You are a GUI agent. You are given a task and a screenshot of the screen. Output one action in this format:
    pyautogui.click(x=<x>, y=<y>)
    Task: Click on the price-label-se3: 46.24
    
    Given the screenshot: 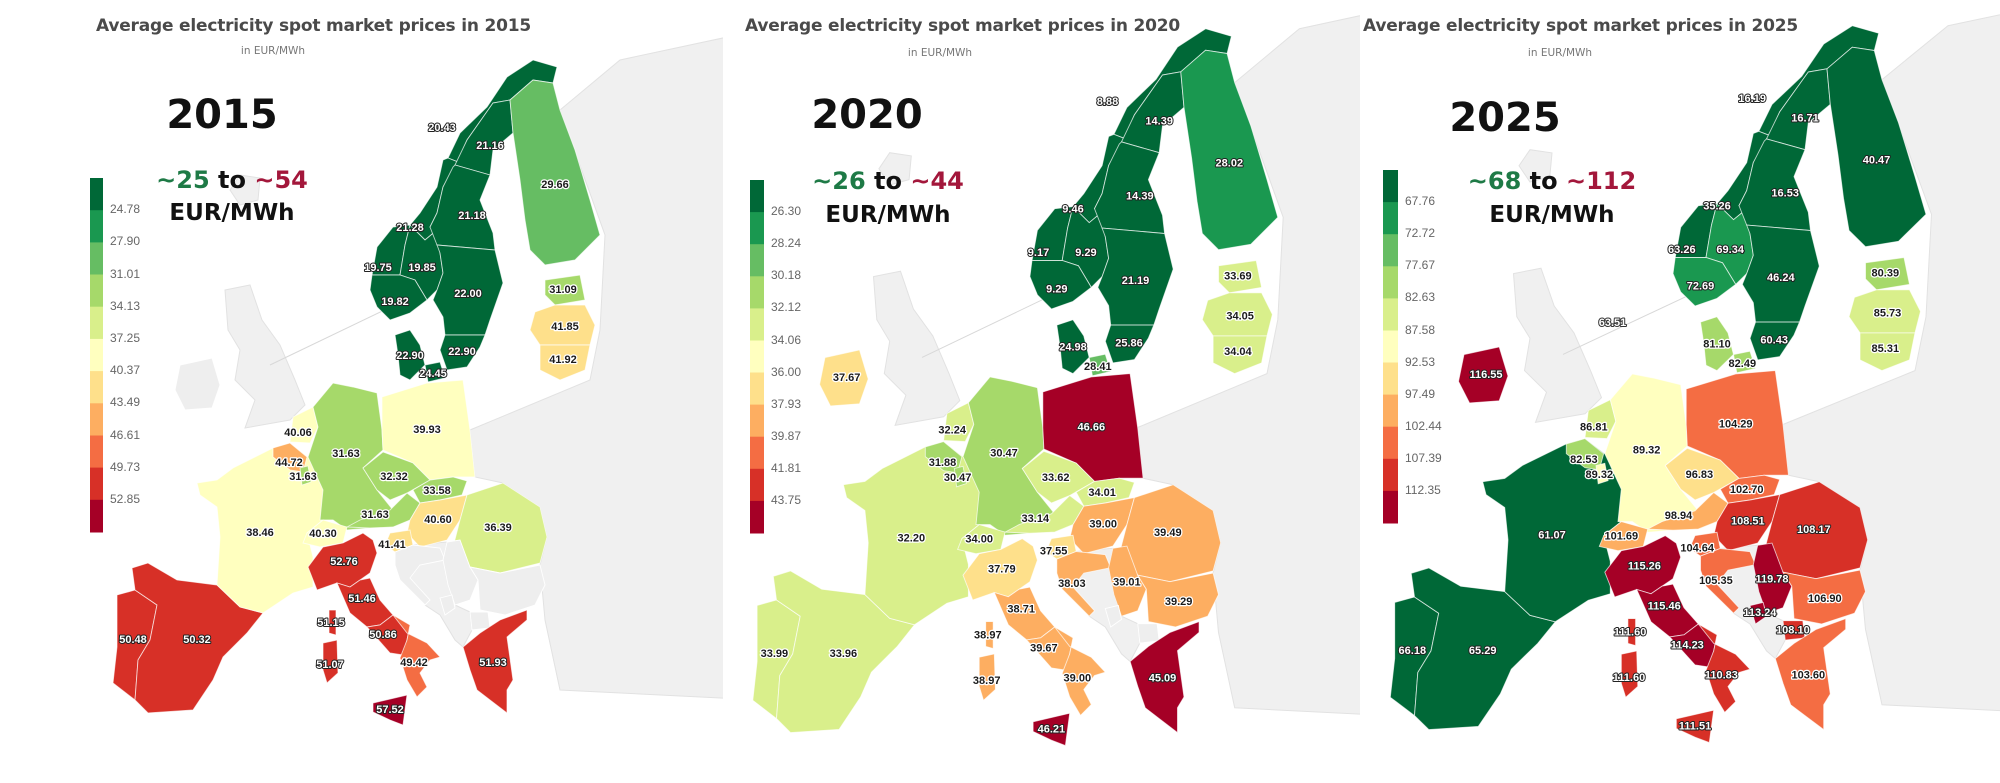 What is the action you would take?
    pyautogui.click(x=1781, y=278)
    